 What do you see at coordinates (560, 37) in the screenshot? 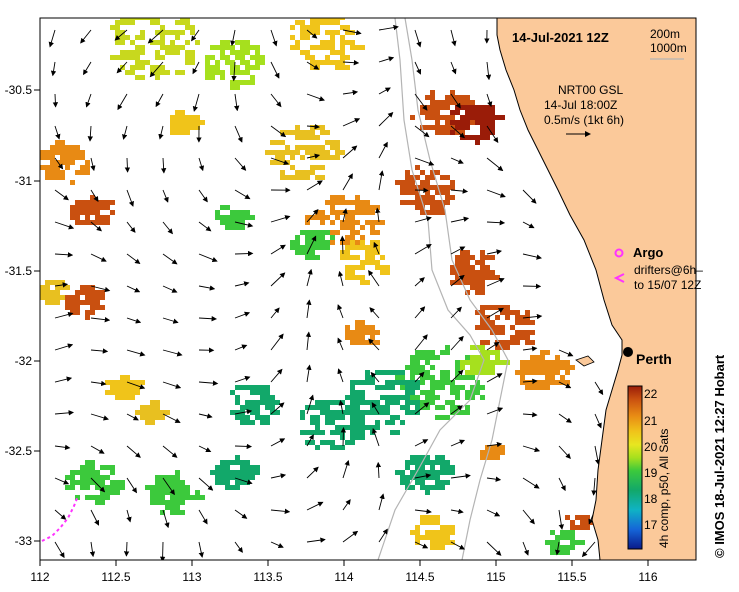
I see `date-label: 14-Jul-2021 12Z` at bounding box center [560, 37].